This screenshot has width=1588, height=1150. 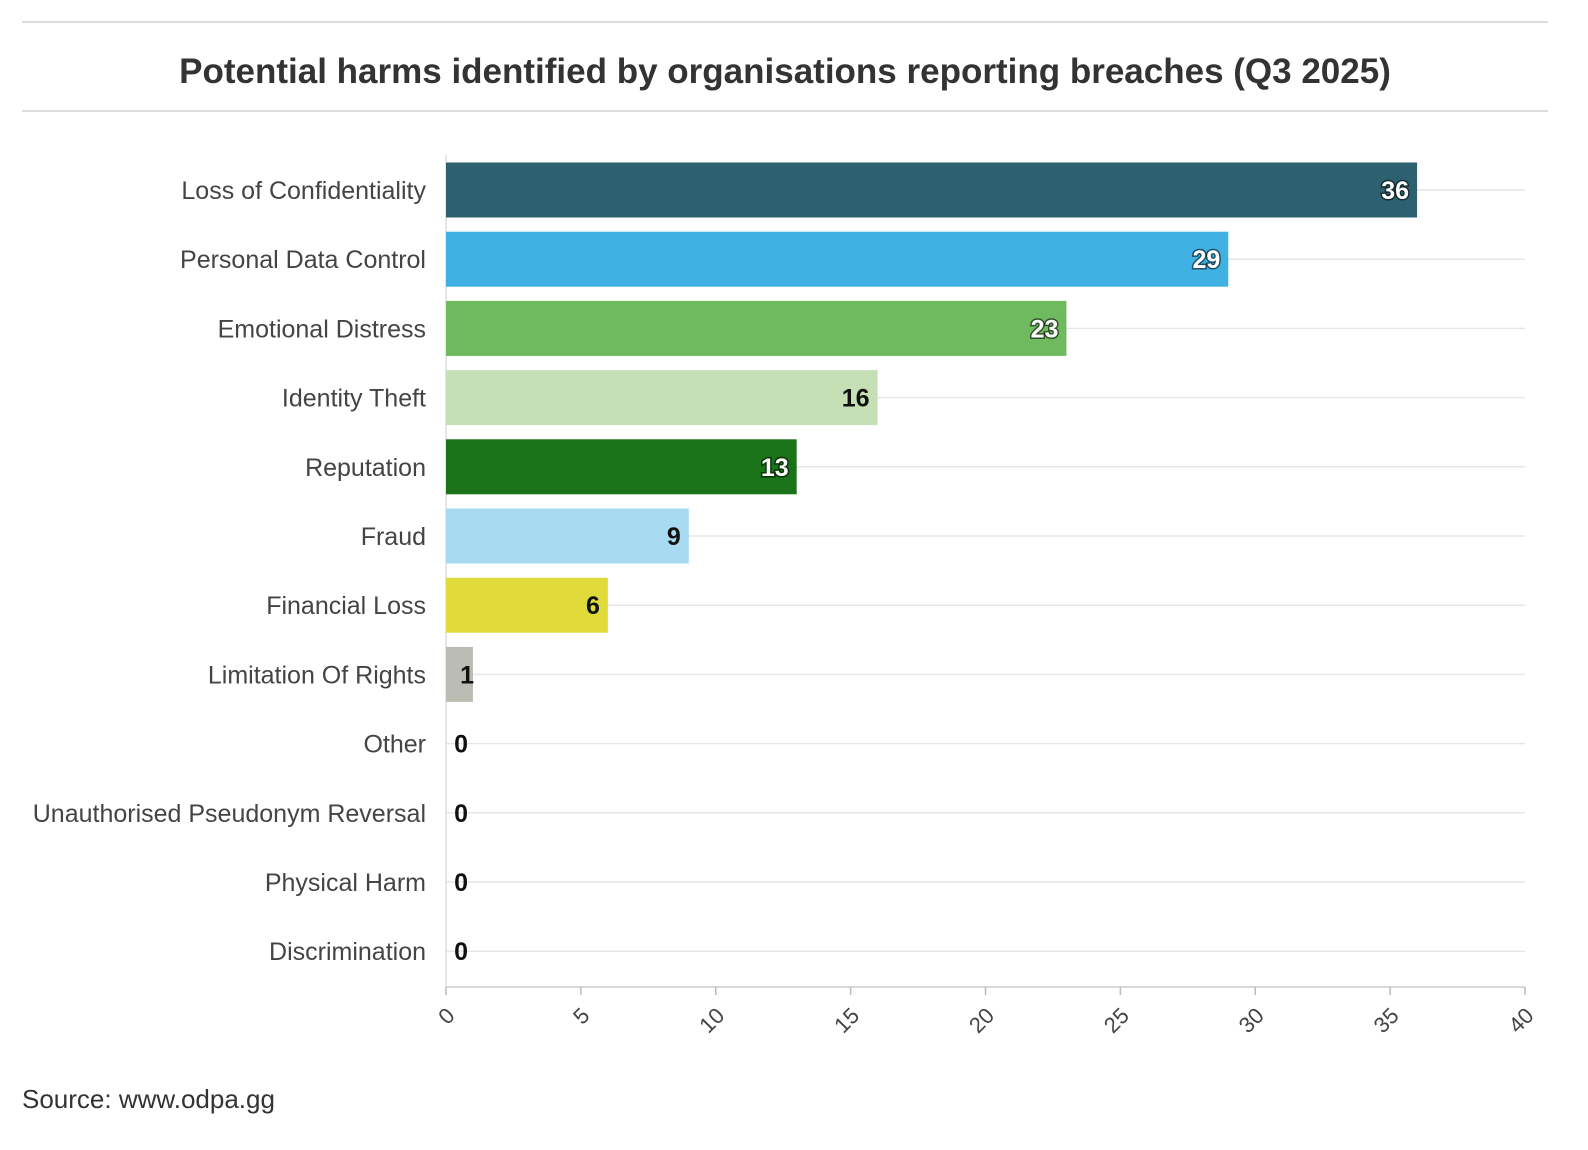 What do you see at coordinates (354, 399) in the screenshot?
I see `category-label: Identity Theft` at bounding box center [354, 399].